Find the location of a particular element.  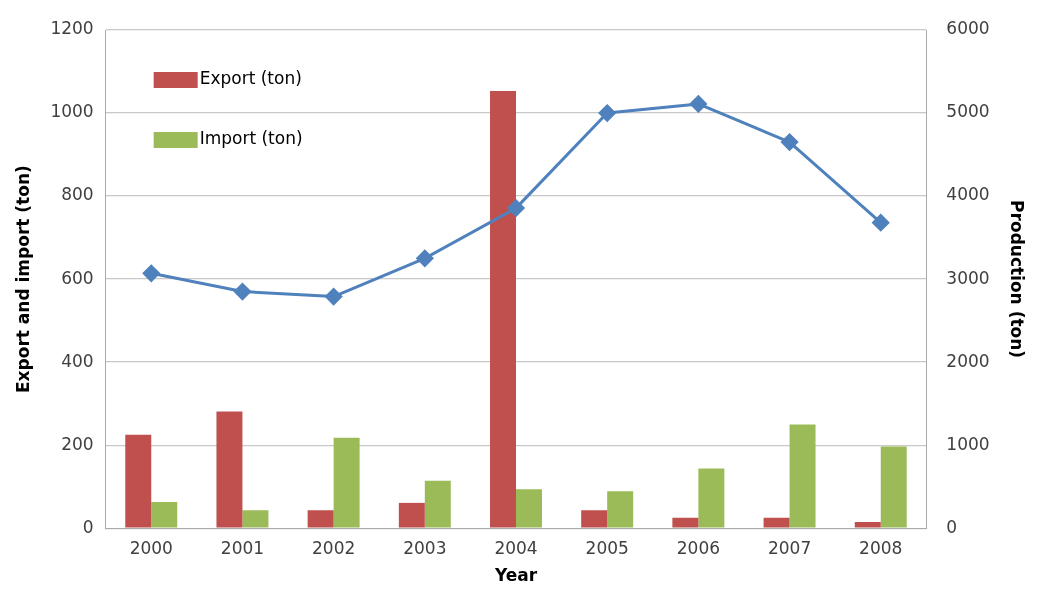

x-tick-label: 2001 is located at coordinates (242, 547).